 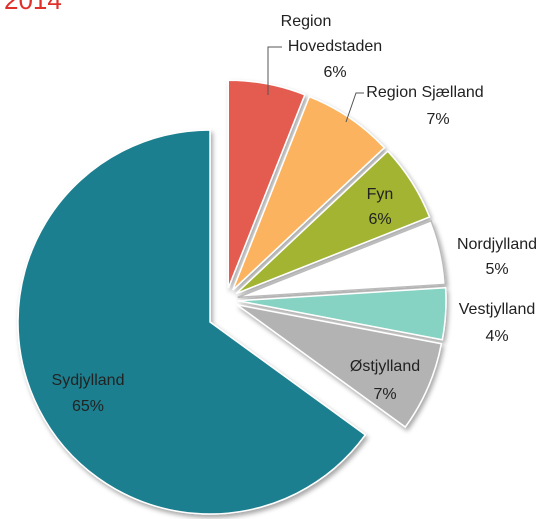 What do you see at coordinates (33, 7) in the screenshot?
I see `chart-title: 2014` at bounding box center [33, 7].